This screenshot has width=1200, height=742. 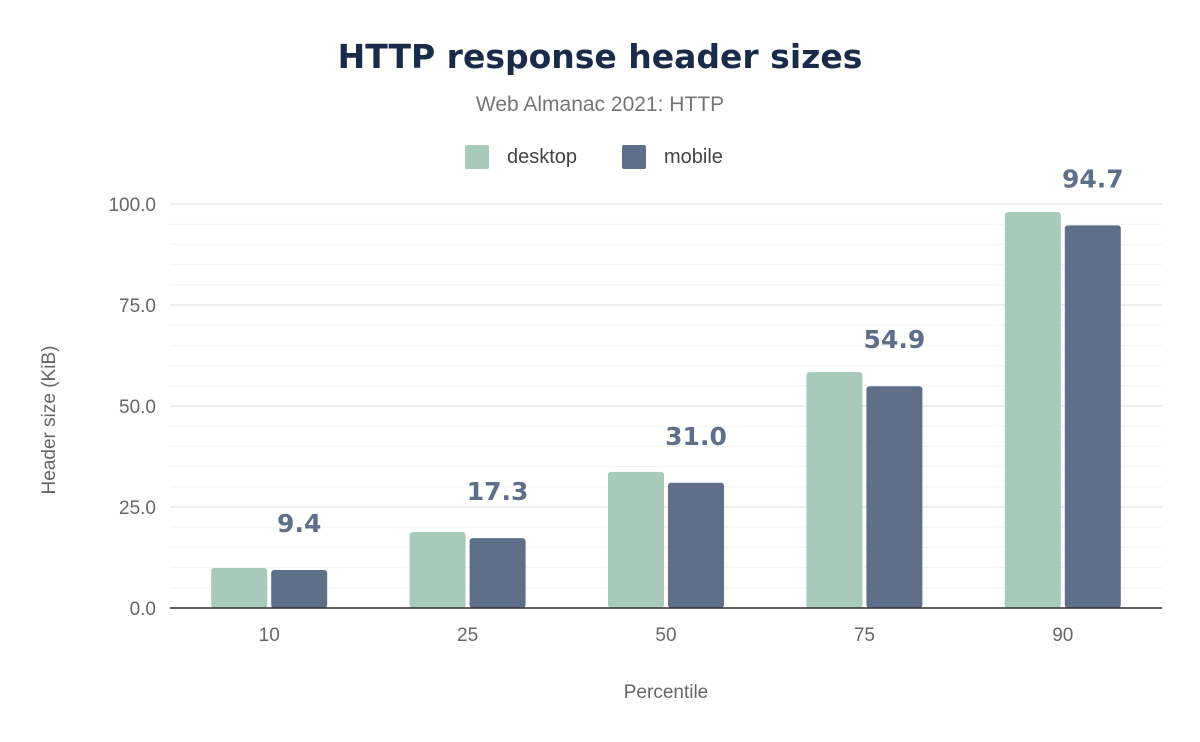 I want to click on y-tick-label: 75.0, so click(x=137, y=306).